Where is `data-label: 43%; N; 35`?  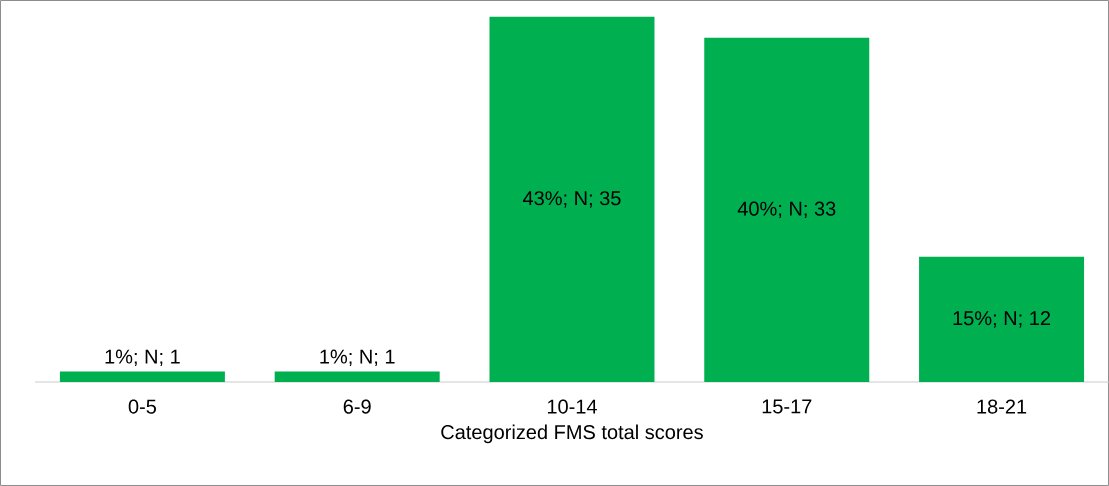
data-label: 43%; N; 35 is located at coordinates (571, 199).